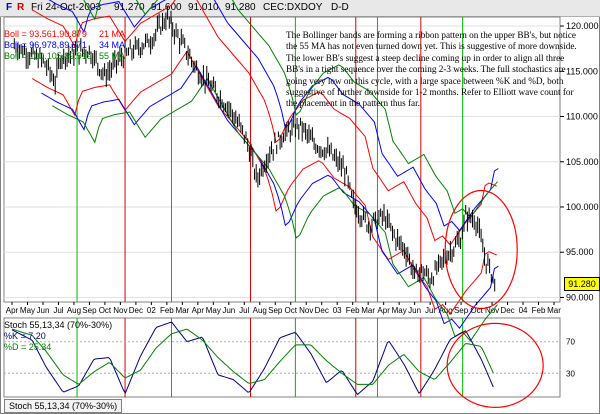 Image resolution: width=600 pixels, height=414 pixels. Describe the element at coordinates (580, 297) in the screenshot. I see `price-y-tick-label: 90.000` at that location.